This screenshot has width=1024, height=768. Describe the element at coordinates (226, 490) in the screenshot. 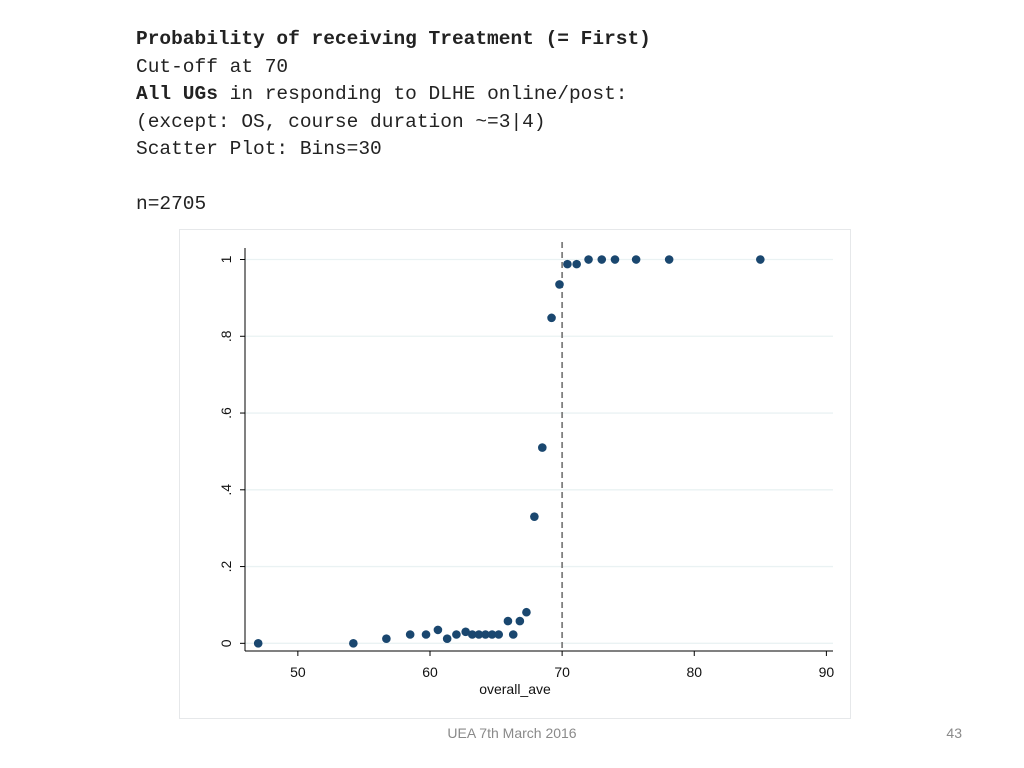

I see `y-tick-label: .4` at that location.